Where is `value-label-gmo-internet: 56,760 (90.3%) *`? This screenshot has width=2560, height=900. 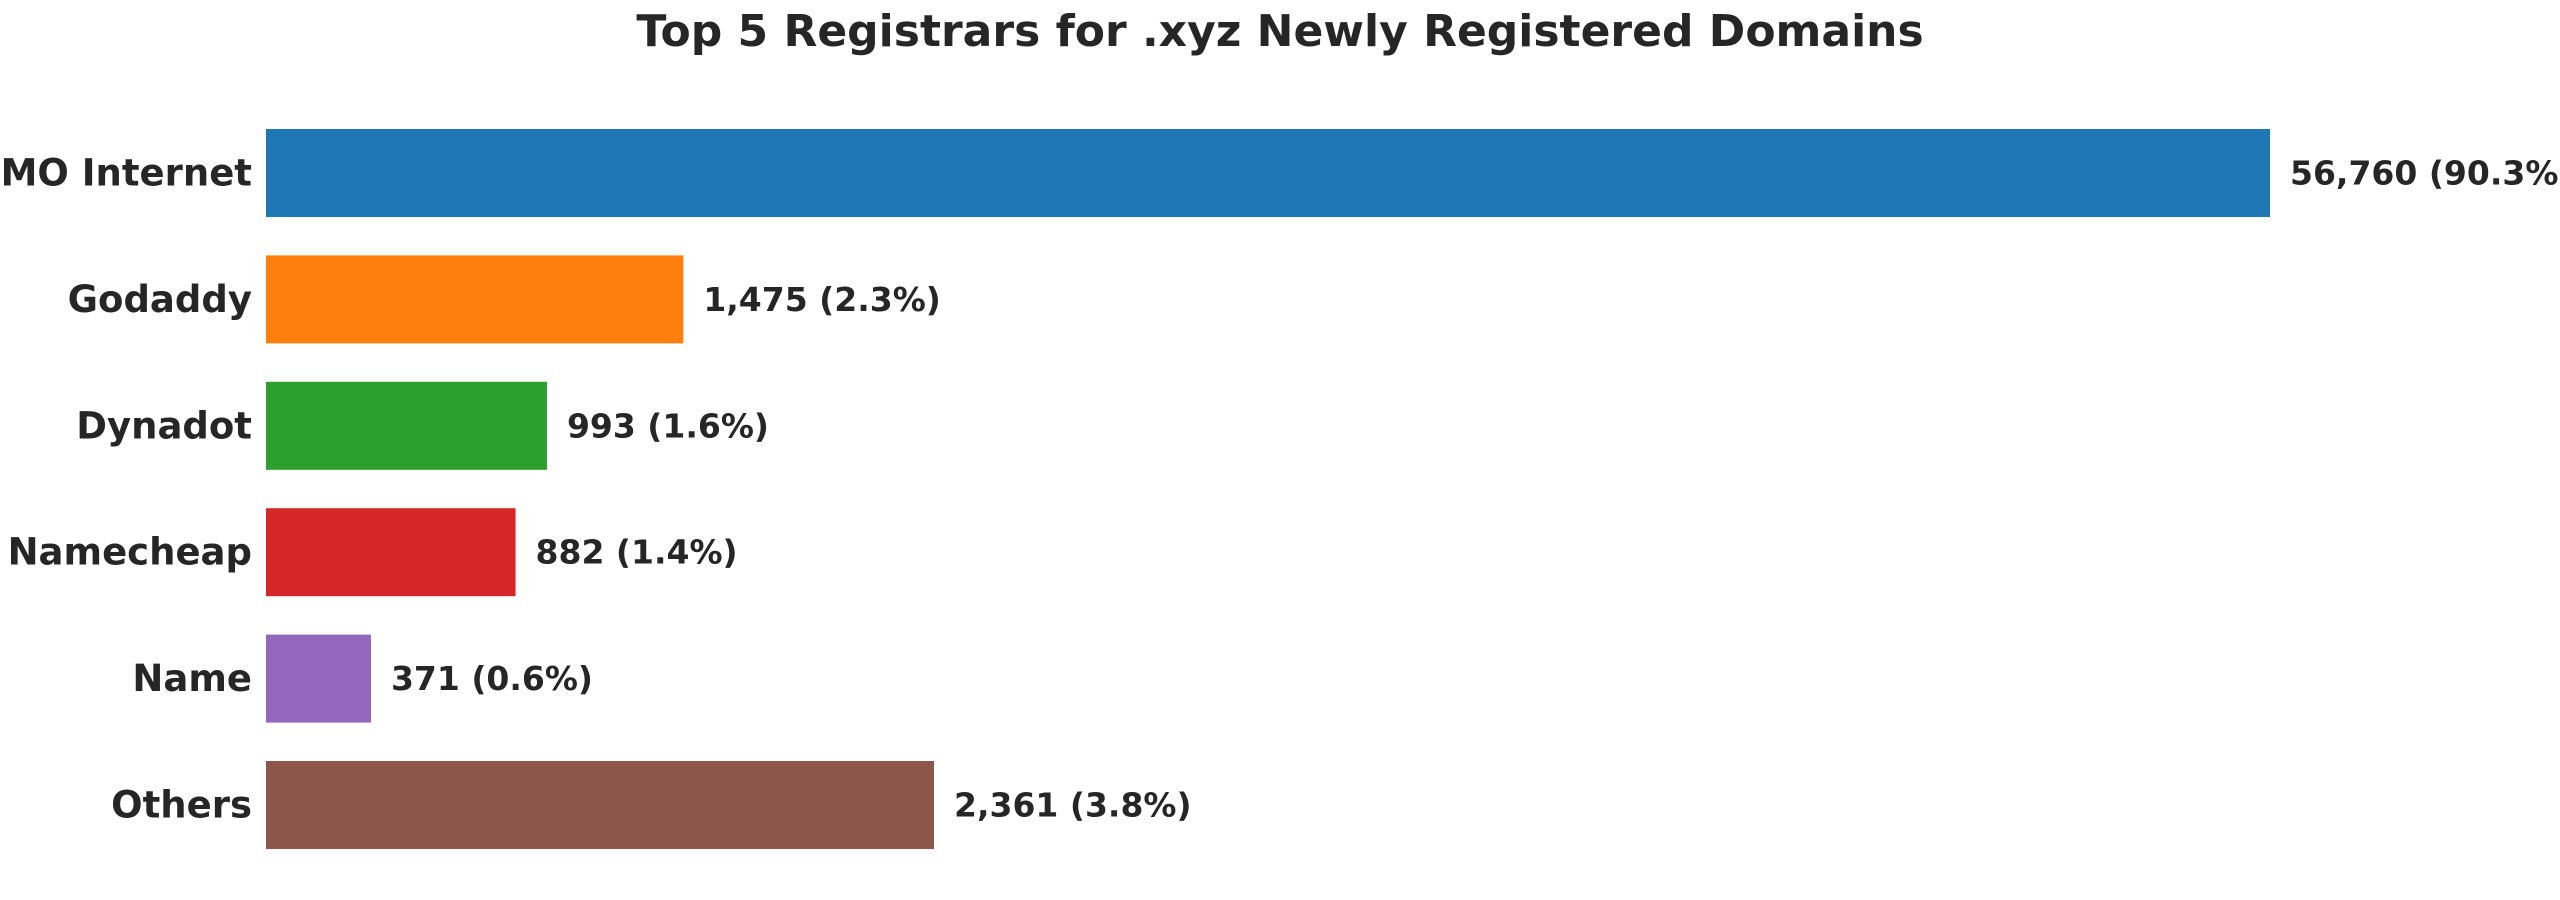 value-label-gmo-internet: 56,760 (90.3%) * is located at coordinates (2425, 173).